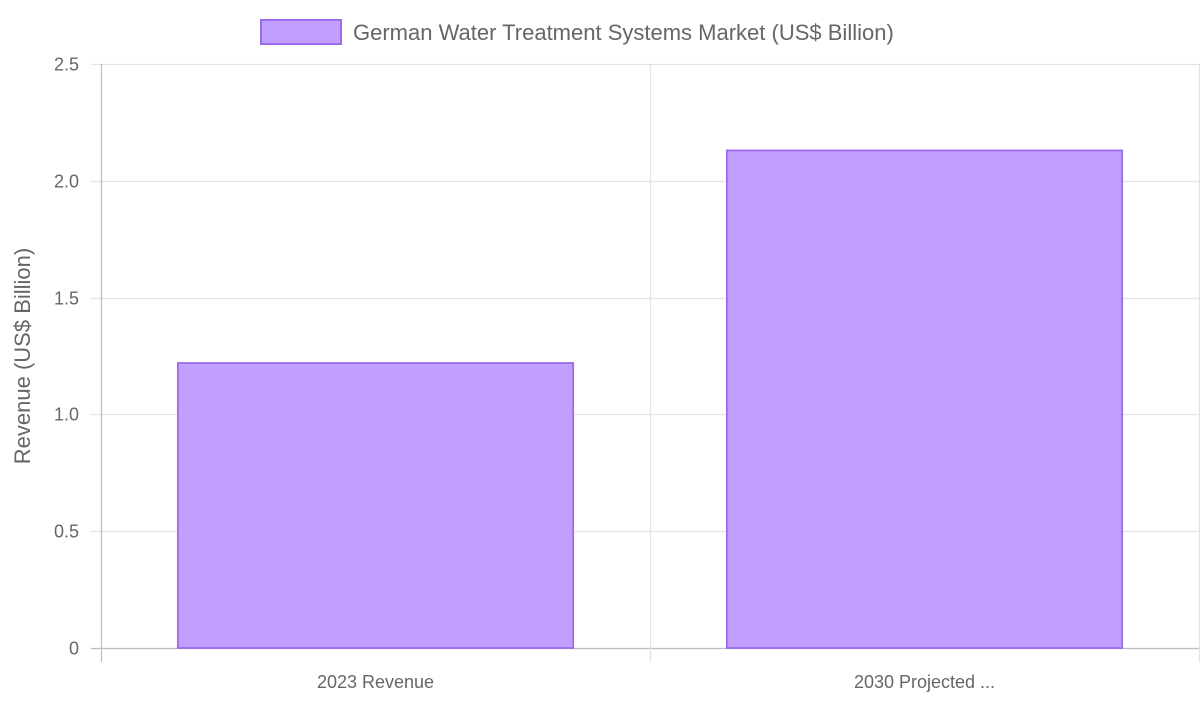  I want to click on y-tick-label: 2.5, so click(66, 65).